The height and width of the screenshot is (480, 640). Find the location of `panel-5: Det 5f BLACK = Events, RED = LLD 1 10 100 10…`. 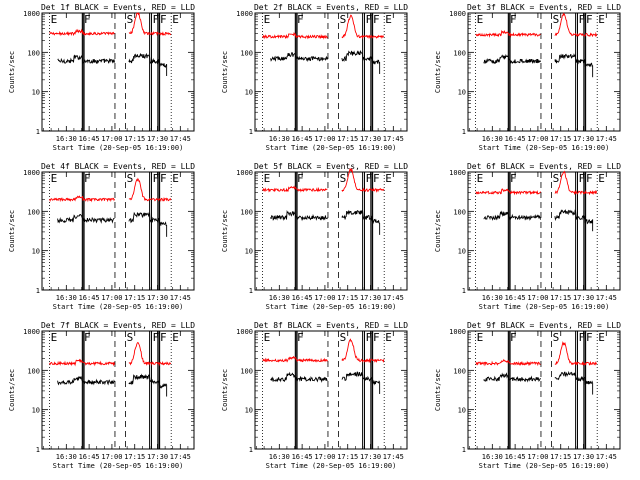

panel-5: Det 5f BLACK = Events, RED = LLD 1 10 100 10… is located at coordinates (314, 236).